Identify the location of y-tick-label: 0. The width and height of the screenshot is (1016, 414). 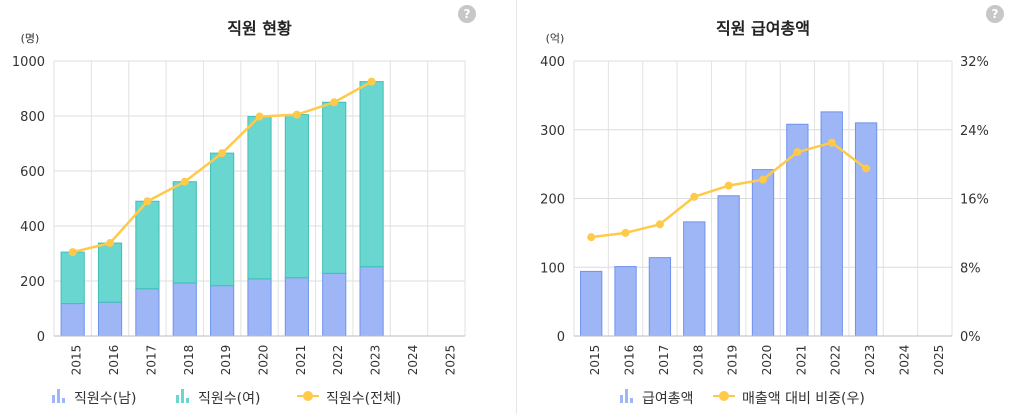
(41, 337).